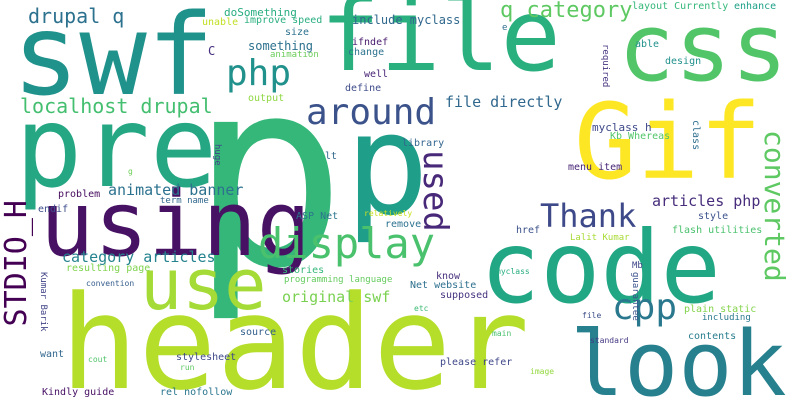 This screenshot has height=400, width=800. What do you see at coordinates (600, 267) in the screenshot?
I see `word-code: code` at bounding box center [600, 267].